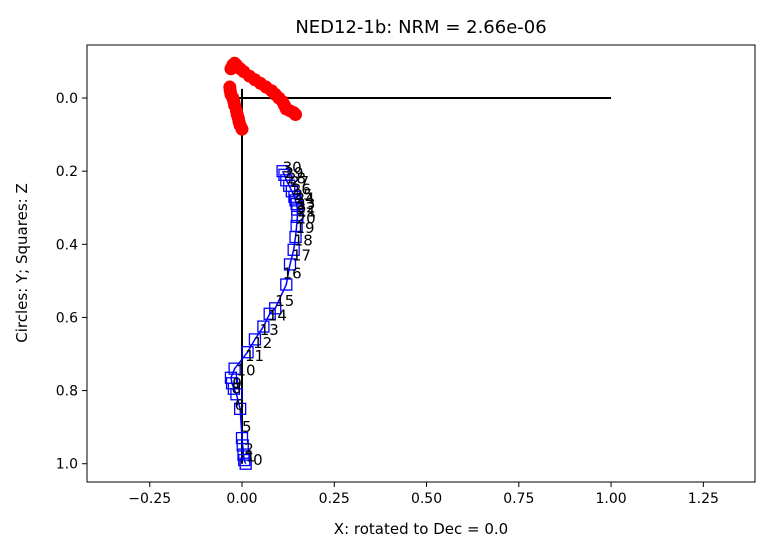 This screenshot has height=554, width=771. Describe the element at coordinates (67, 172) in the screenshot. I see `y-tick-label: 0.2` at that location.